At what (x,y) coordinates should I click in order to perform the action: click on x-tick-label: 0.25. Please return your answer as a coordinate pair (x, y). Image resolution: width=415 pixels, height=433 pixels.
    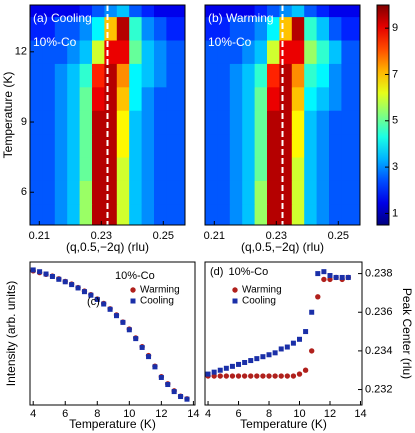
    Looking at the image, I should click on (338, 236).